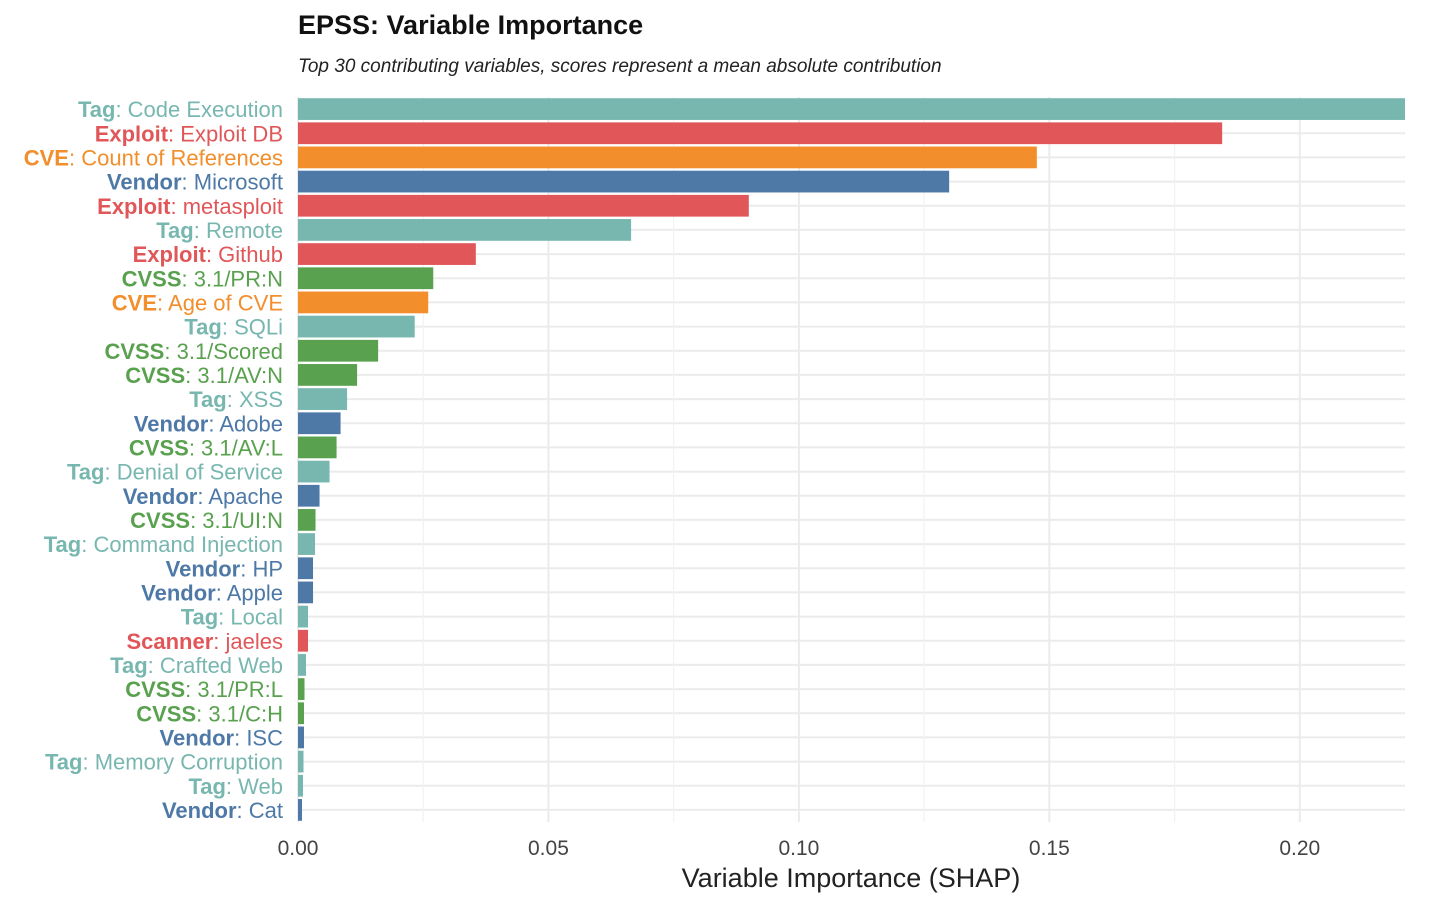  What do you see at coordinates (266, 810) in the screenshot?
I see `category-name: Cat` at bounding box center [266, 810].